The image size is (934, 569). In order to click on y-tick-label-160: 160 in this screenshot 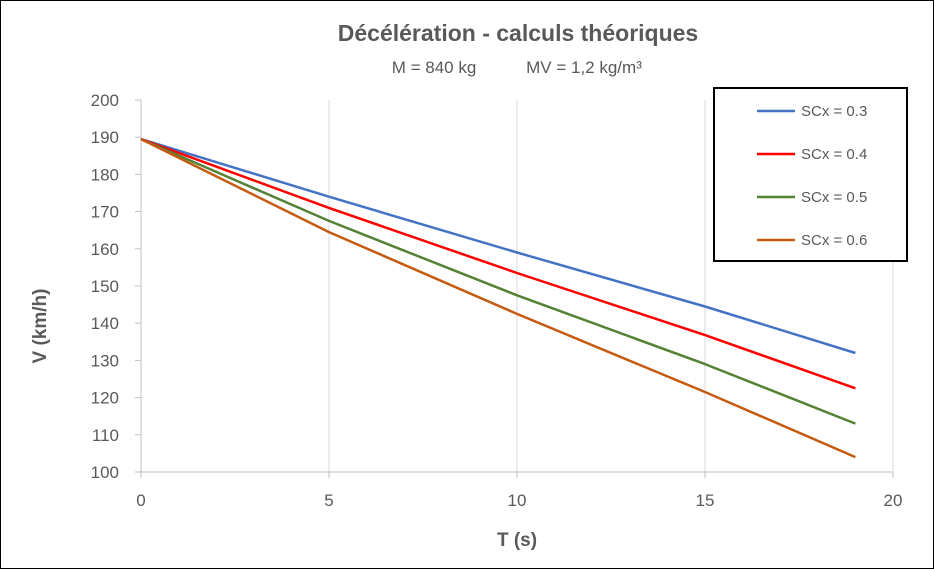, I will do `click(105, 249)`.